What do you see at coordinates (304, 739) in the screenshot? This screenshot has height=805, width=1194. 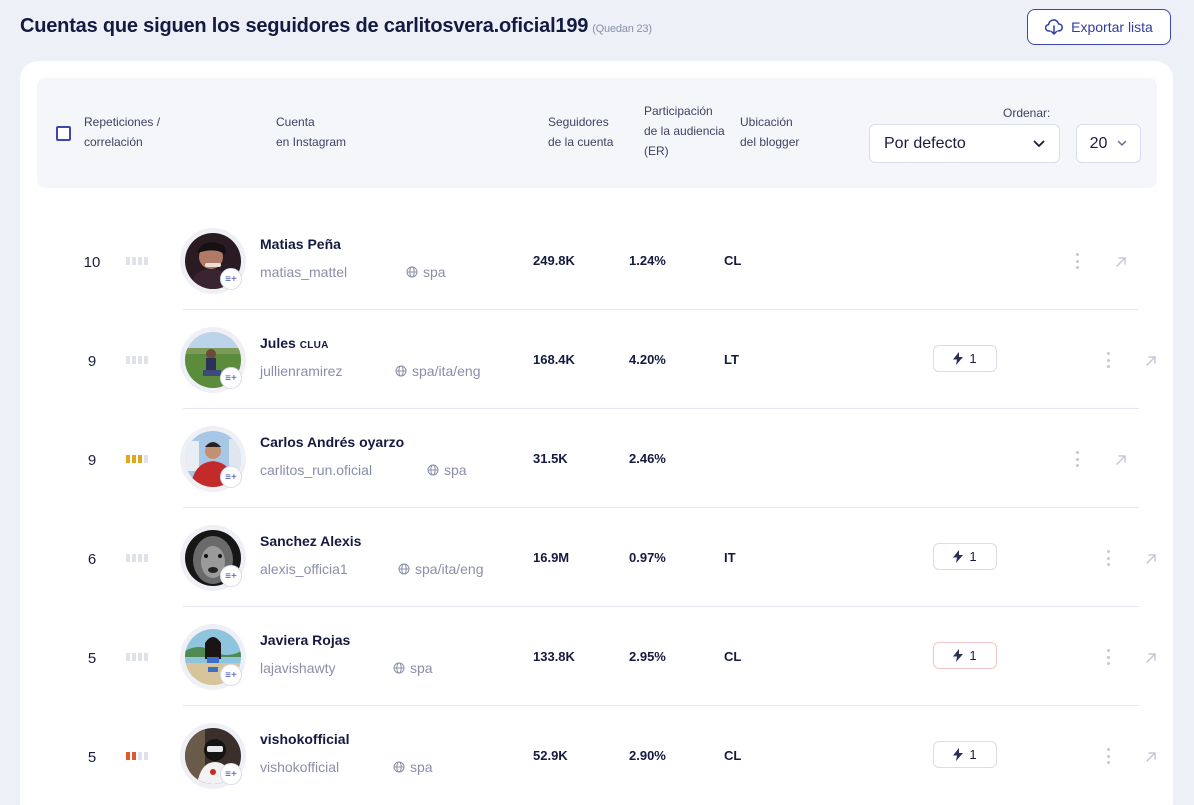 I see `account-name: vishokofficial` at bounding box center [304, 739].